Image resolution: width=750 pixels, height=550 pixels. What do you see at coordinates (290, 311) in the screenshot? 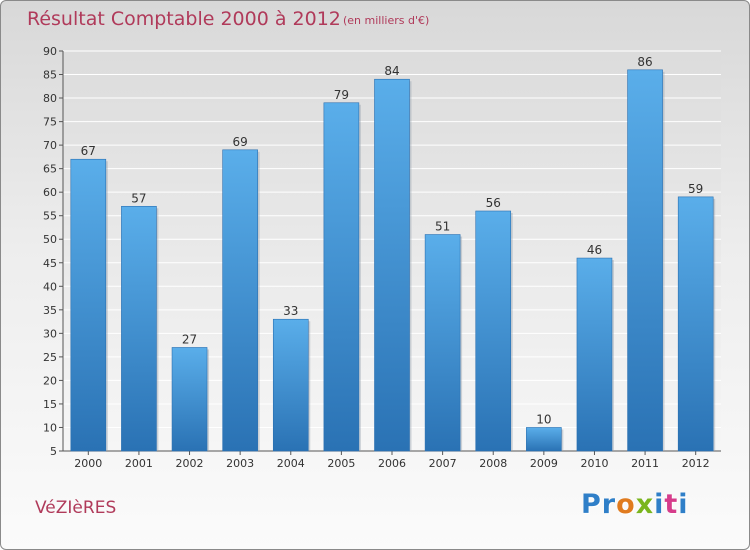
I see `value-label: 33` at bounding box center [290, 311].